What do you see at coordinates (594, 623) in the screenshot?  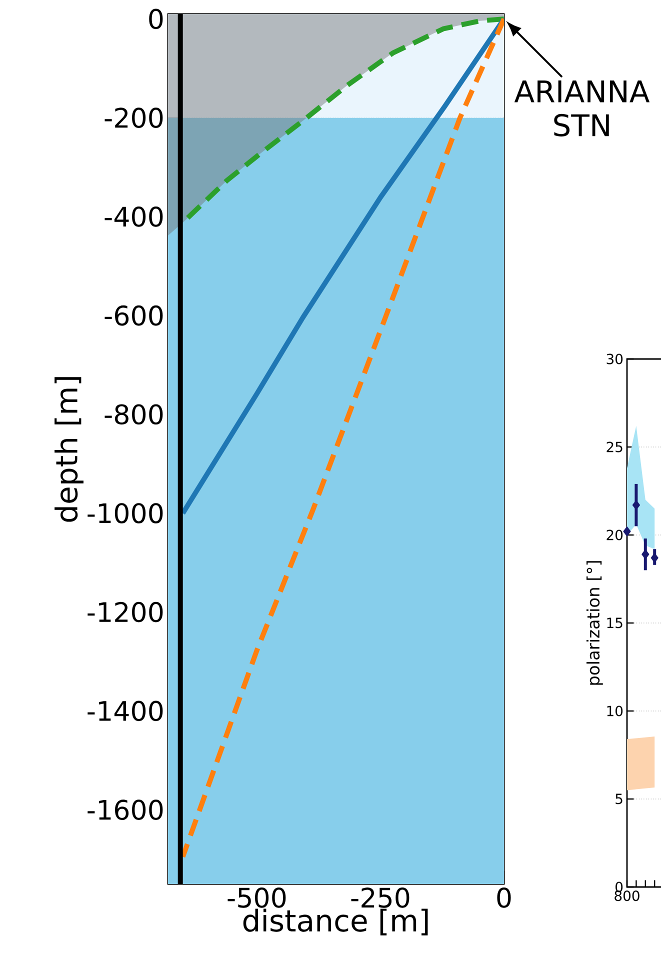 I see `y-axis-title: polarization [°]` at bounding box center [594, 623].